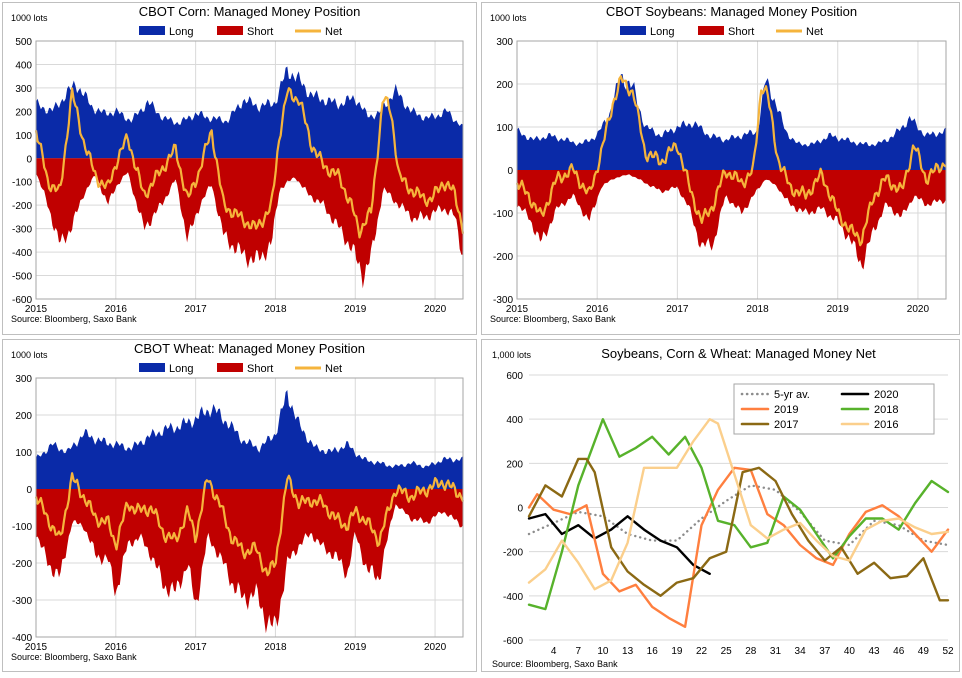 Image resolution: width=962 pixels, height=678 pixels. What do you see at coordinates (249, 348) in the screenshot?
I see `chart-title: CBOT Wheat: Managed Money Position` at bounding box center [249, 348].